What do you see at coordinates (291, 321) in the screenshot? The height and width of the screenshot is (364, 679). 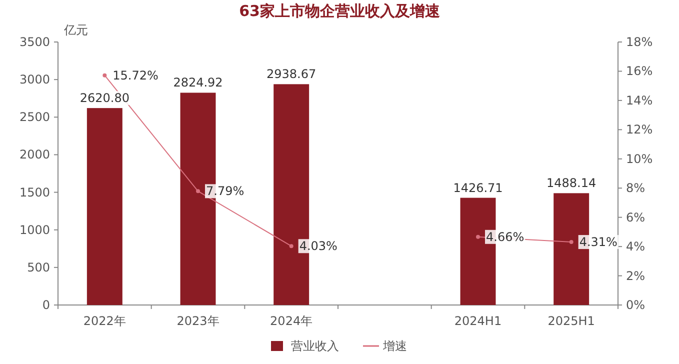 I see `x-tick-label: 2024年` at bounding box center [291, 321].